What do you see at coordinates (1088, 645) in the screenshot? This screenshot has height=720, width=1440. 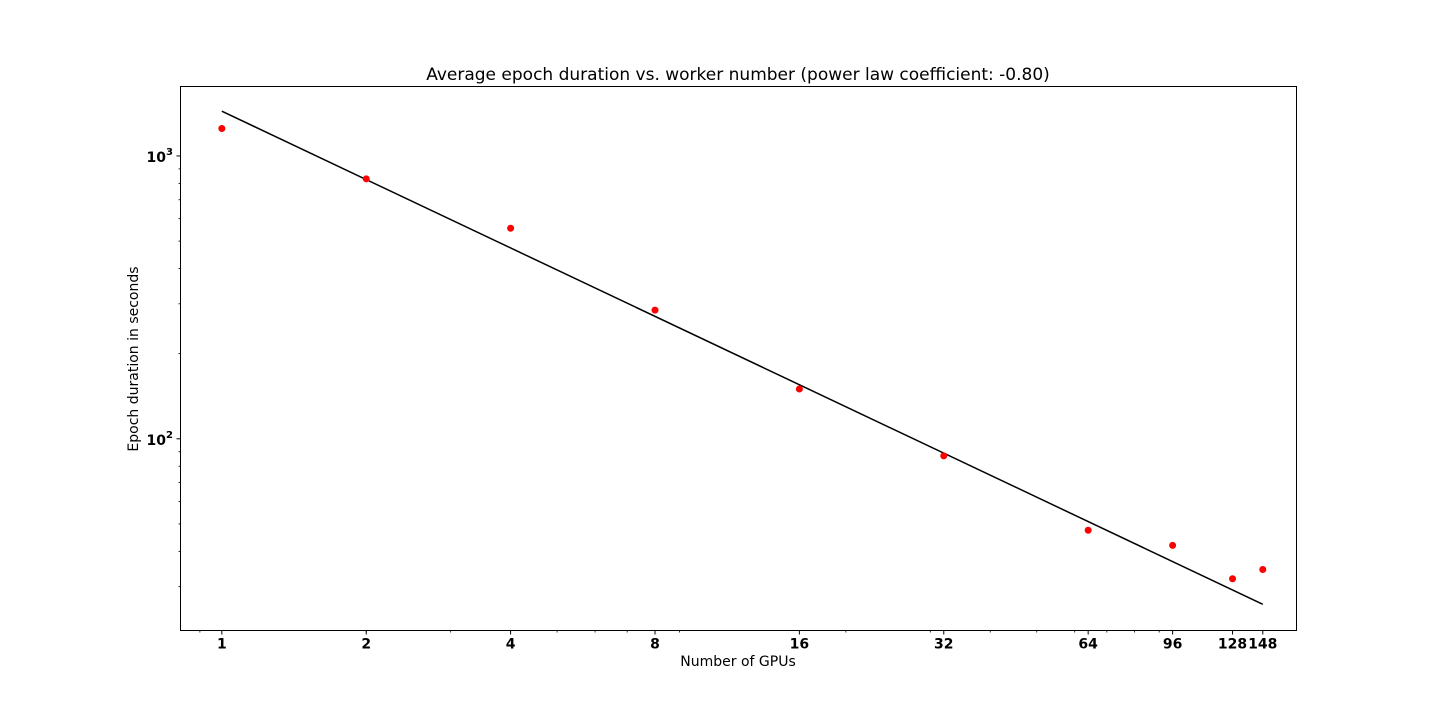 I see `x-tick-label: 64` at bounding box center [1088, 645].